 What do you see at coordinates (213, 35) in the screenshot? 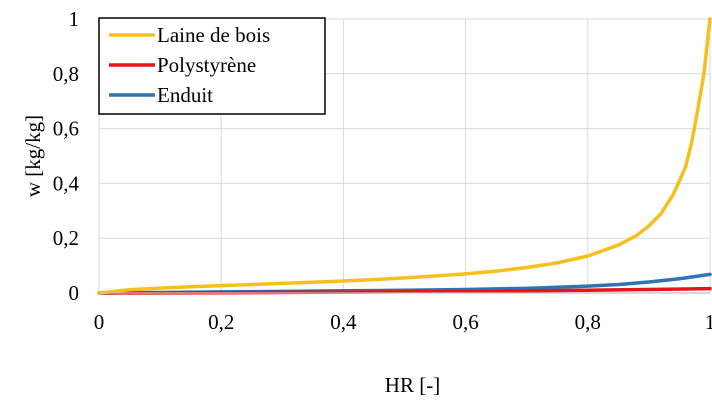
I see `legend-label: Laine de bois` at bounding box center [213, 35].